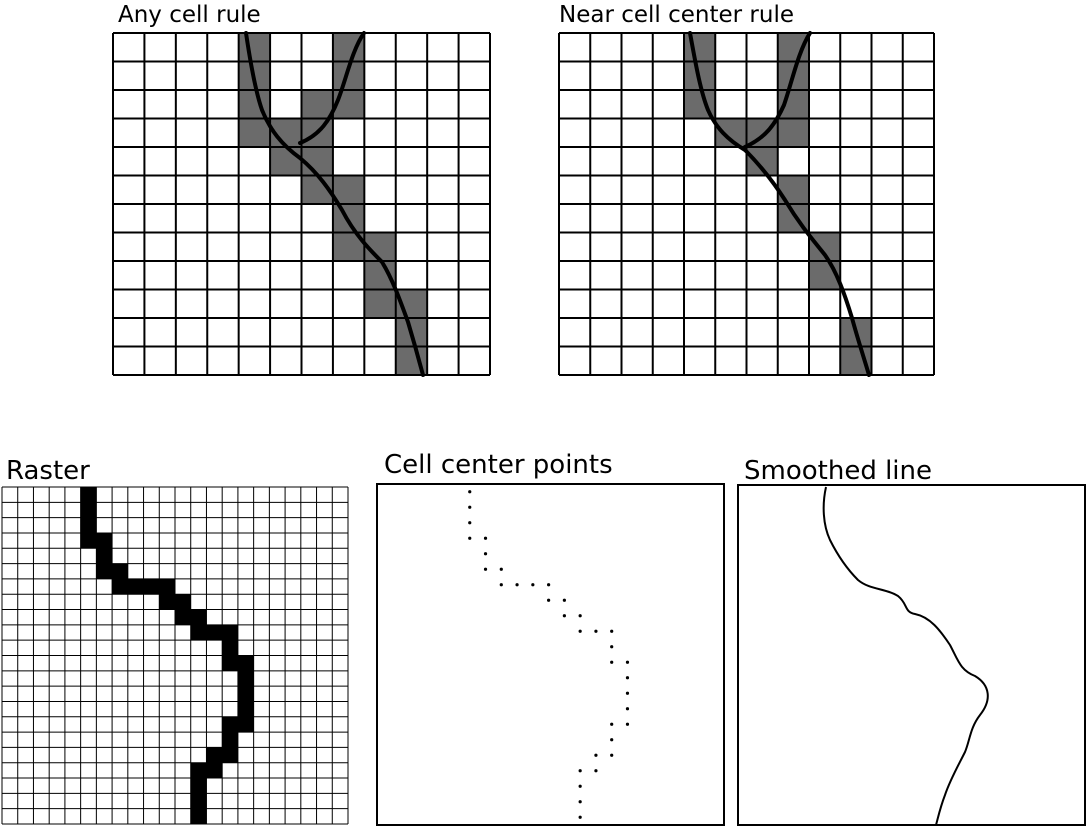 This screenshot has height=827, width=1087. I want to click on smoothed-line, so click(906, 656).